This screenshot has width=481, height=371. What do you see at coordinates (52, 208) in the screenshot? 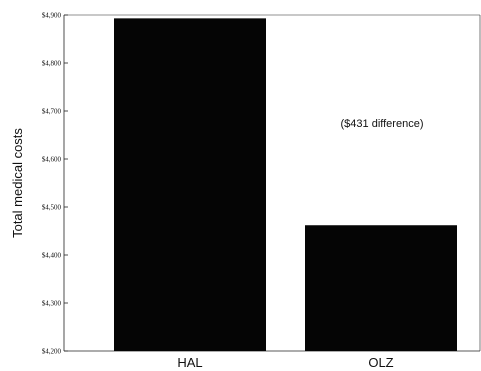
I see `y-tick-label: $4,500` at bounding box center [52, 208].